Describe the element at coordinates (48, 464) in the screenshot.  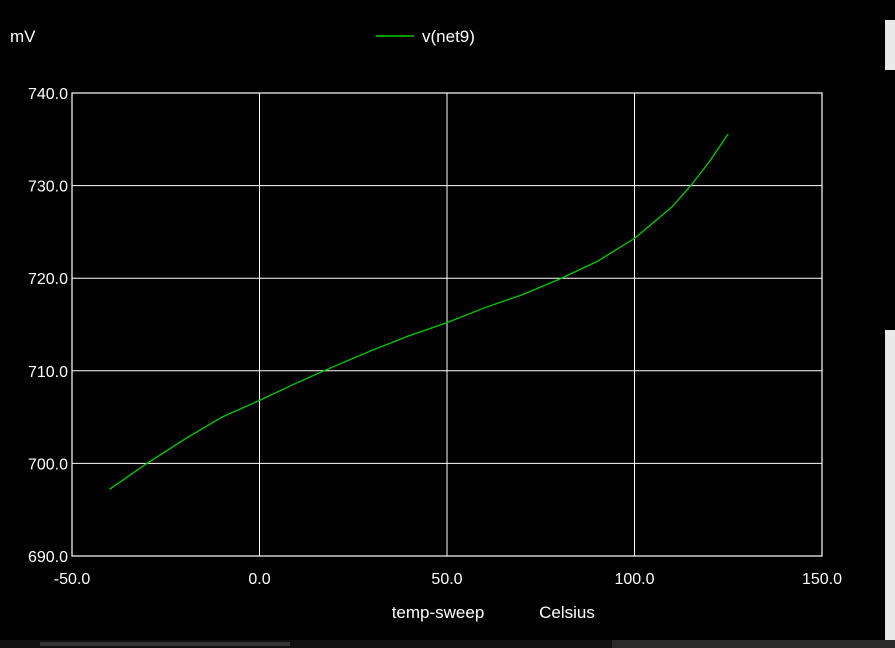
I see `y-tick-label: 700.0` at that location.